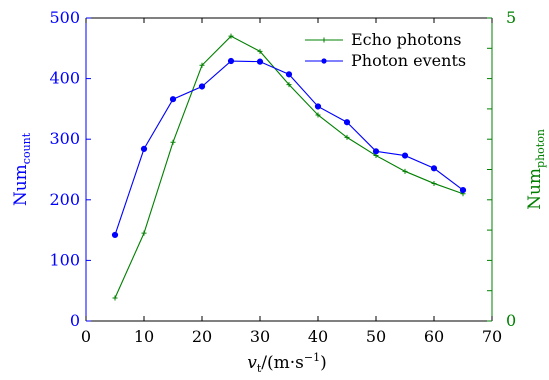 Image resolution: width=549 pixels, height=380 pixels. I want to click on x-tick-label: 0, so click(86, 336).